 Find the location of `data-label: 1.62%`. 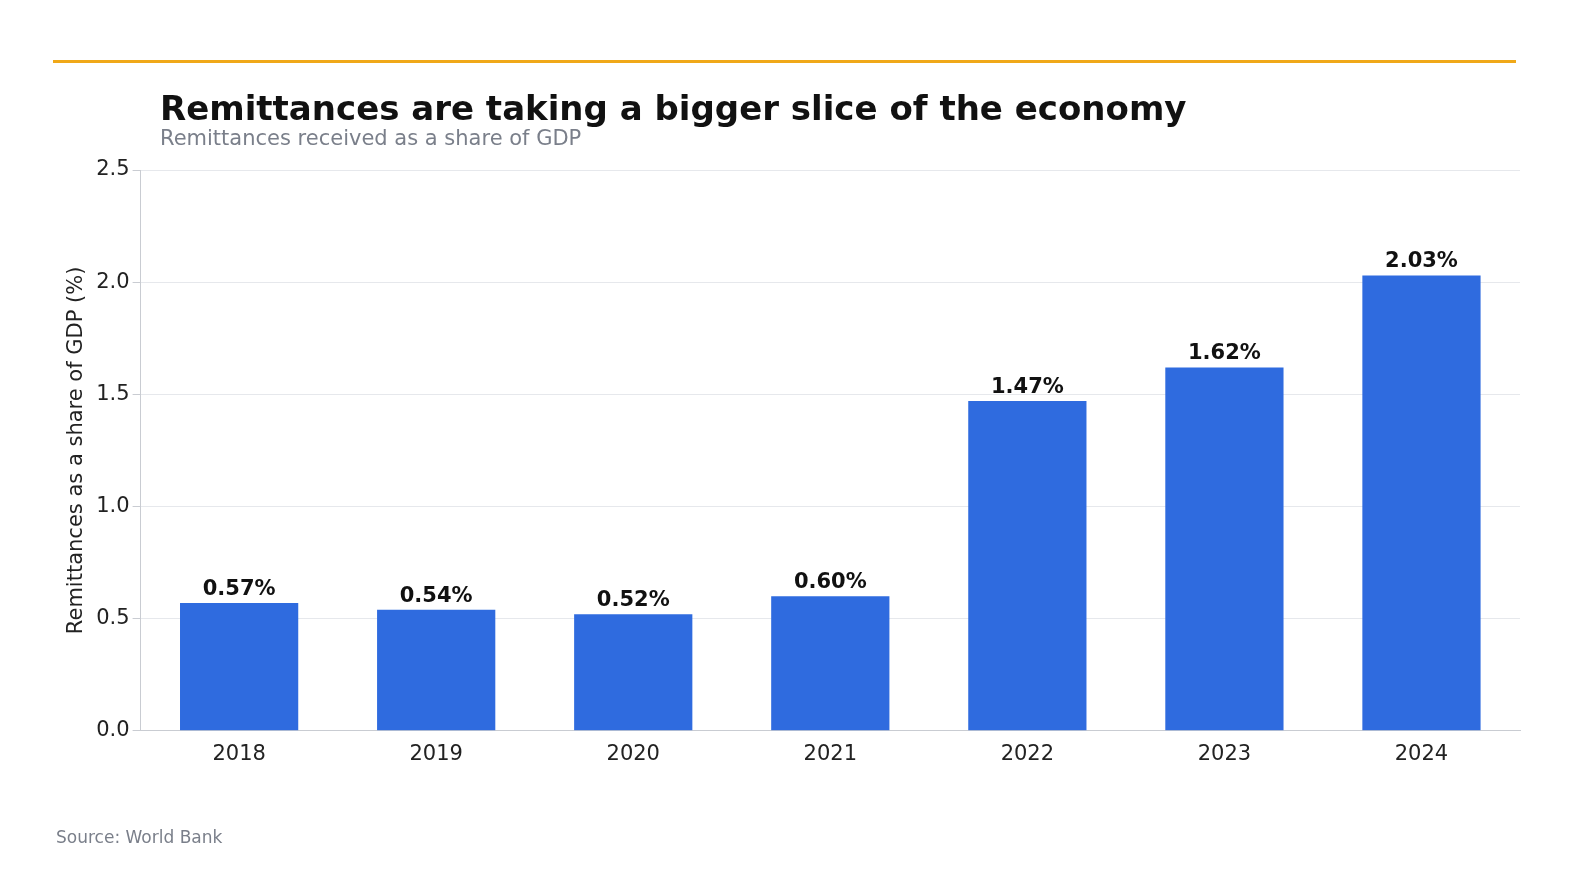

data-label: 1.62% is located at coordinates (1224, 352).